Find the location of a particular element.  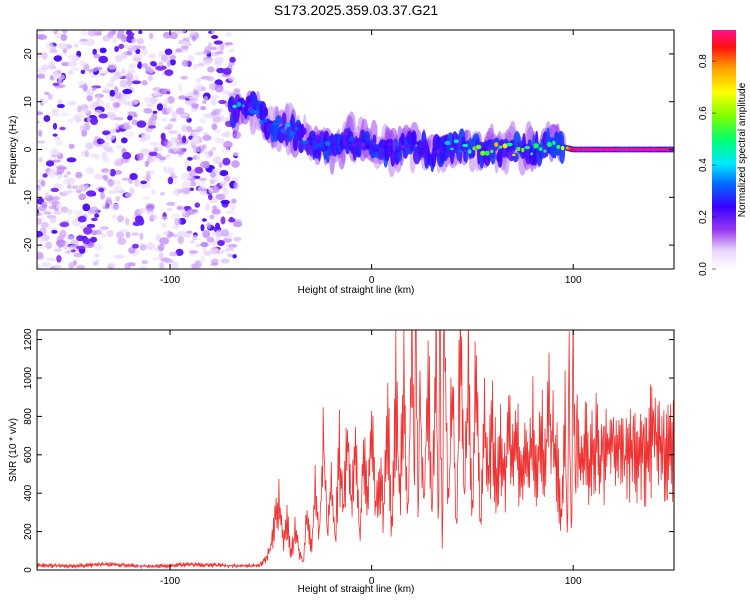

y-tick-label: 200 is located at coordinates (28, 531).